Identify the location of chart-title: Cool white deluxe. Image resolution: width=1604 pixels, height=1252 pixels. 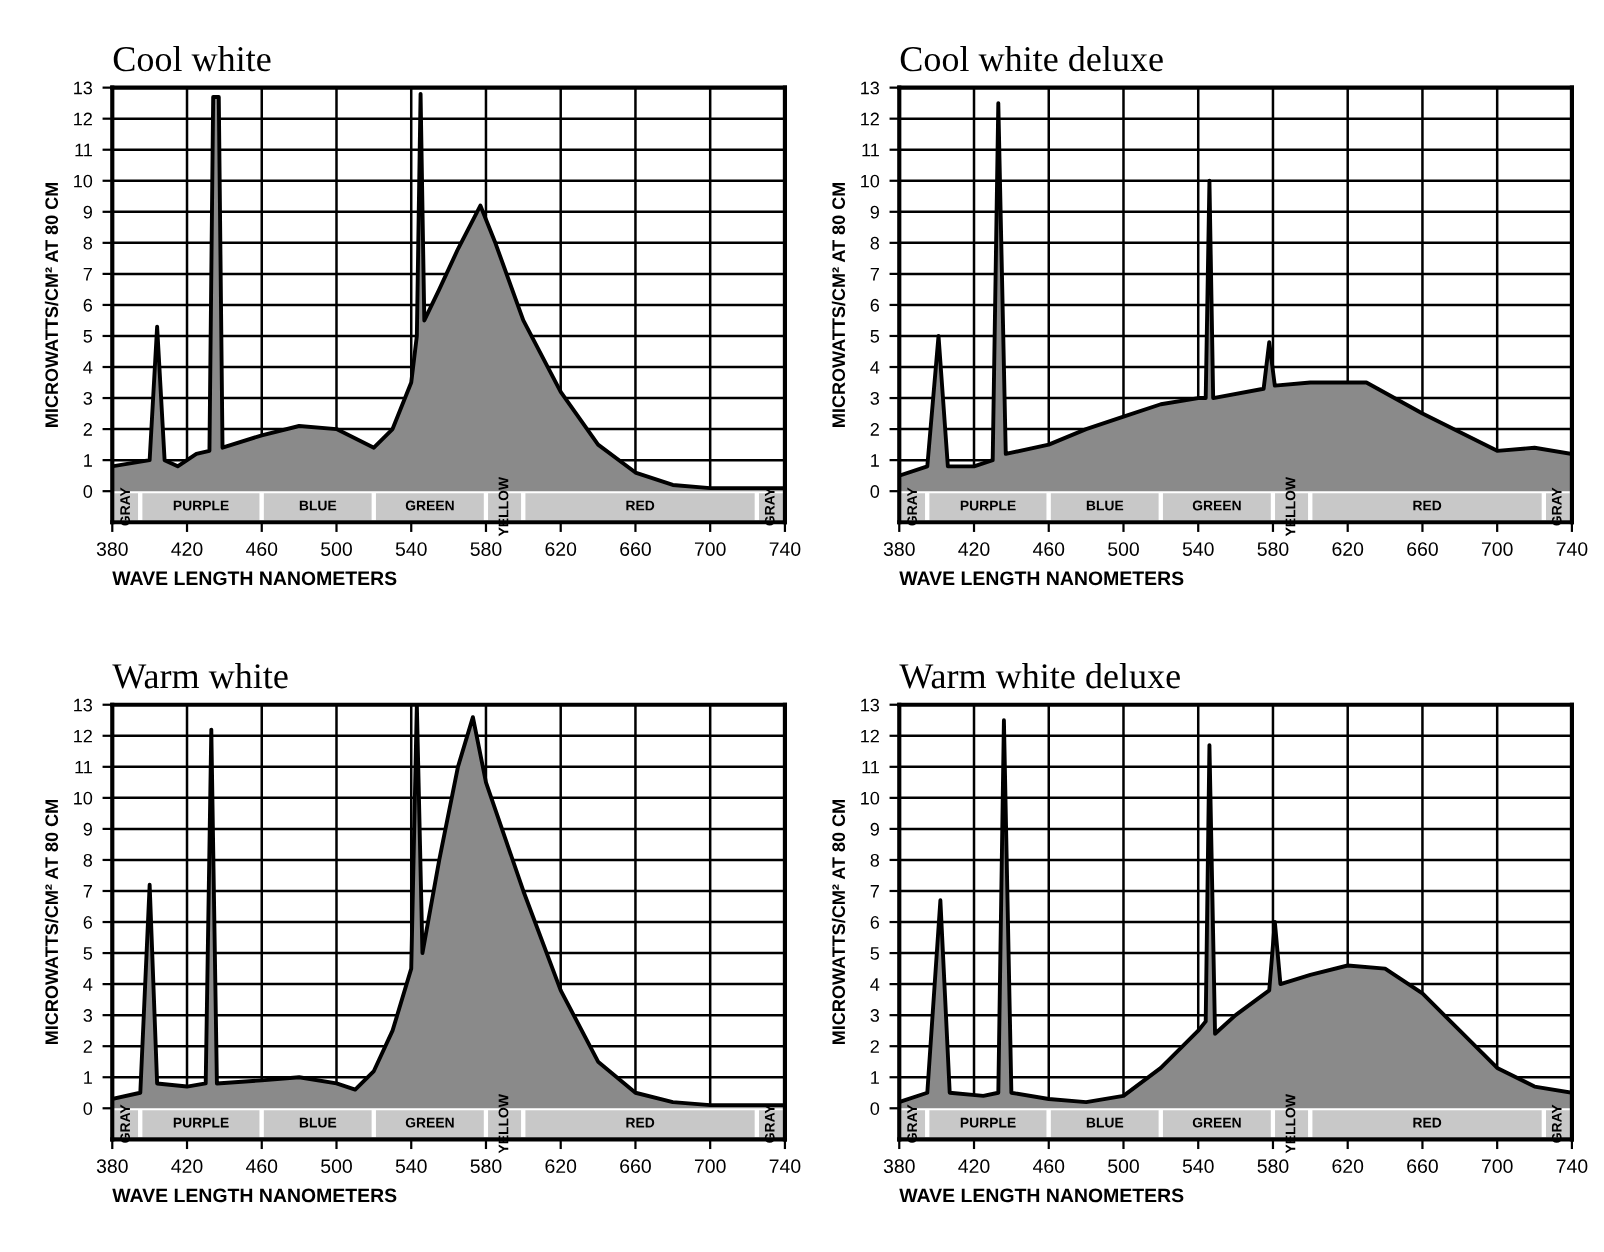
(1031, 58).